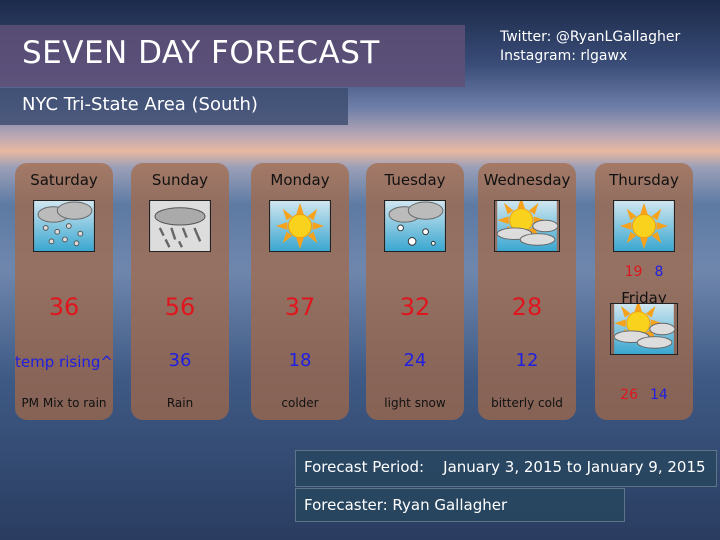 This screenshot has width=720, height=540. I want to click on low-temp: 18, so click(300, 360).